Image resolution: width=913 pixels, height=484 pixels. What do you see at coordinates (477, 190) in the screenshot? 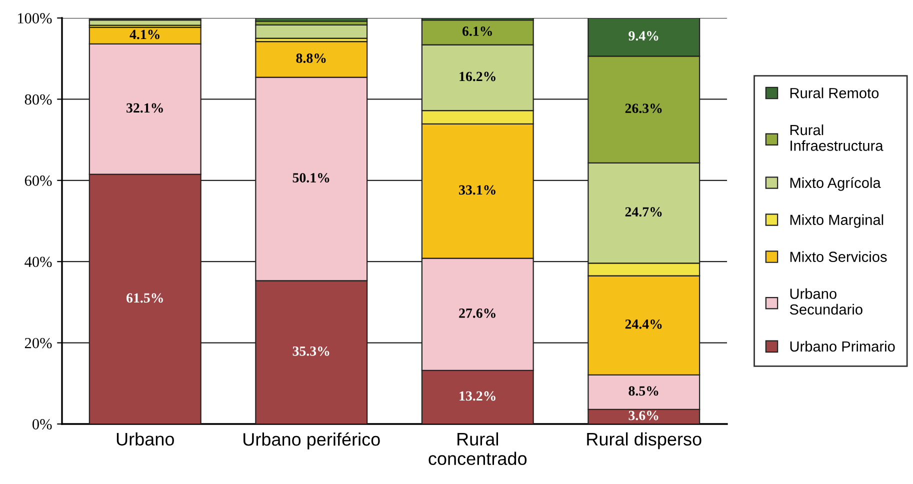
I see `data-label: 33.1%` at bounding box center [477, 190].